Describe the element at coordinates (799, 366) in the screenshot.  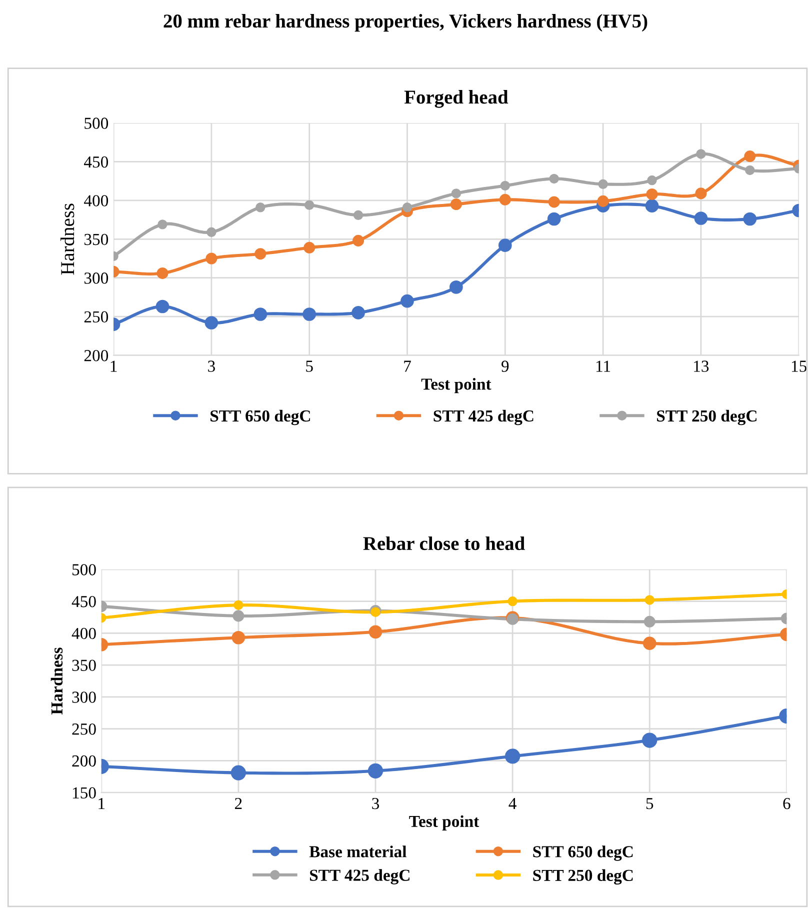
I see `x-tick-label: 15` at that location.